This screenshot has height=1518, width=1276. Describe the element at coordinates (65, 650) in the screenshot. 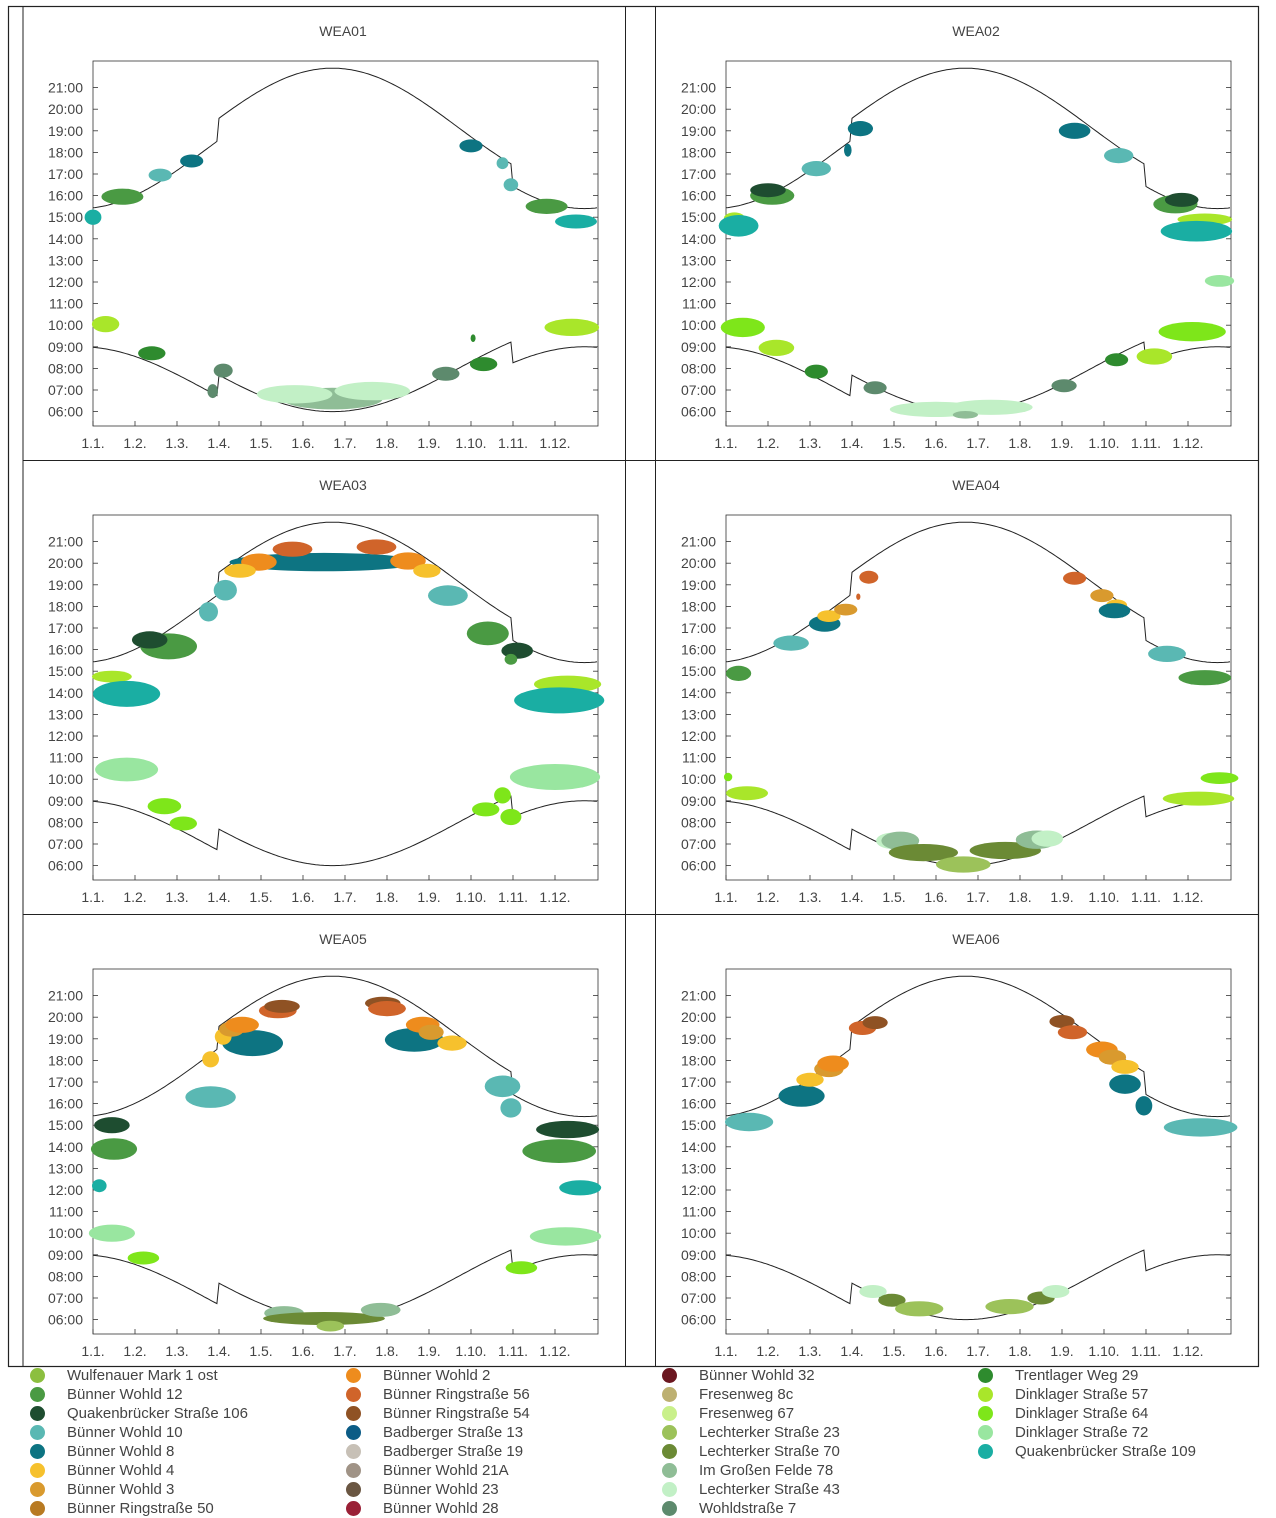

I see `y-tick-label: 16:00` at that location.